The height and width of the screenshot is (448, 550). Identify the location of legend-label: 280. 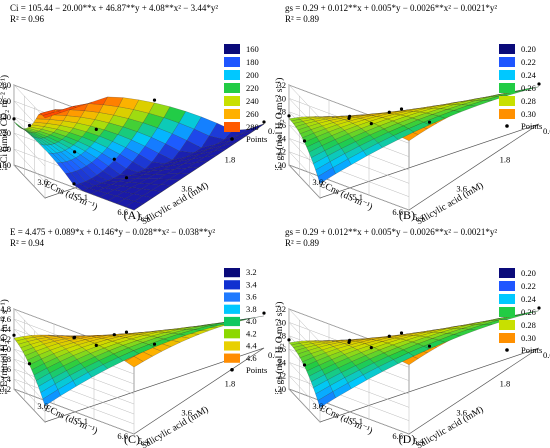
(252, 127).